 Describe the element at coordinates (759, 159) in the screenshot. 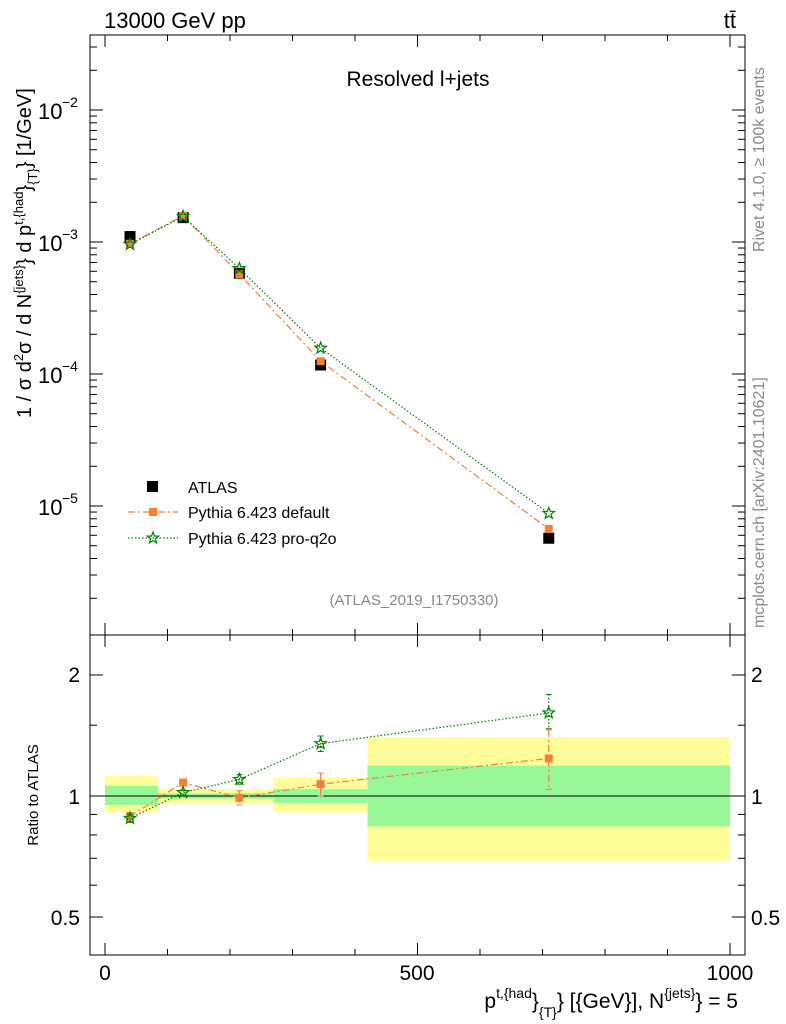

I see `rivet-version-label: Rivet 4.1.0, ≥ 100k events` at that location.